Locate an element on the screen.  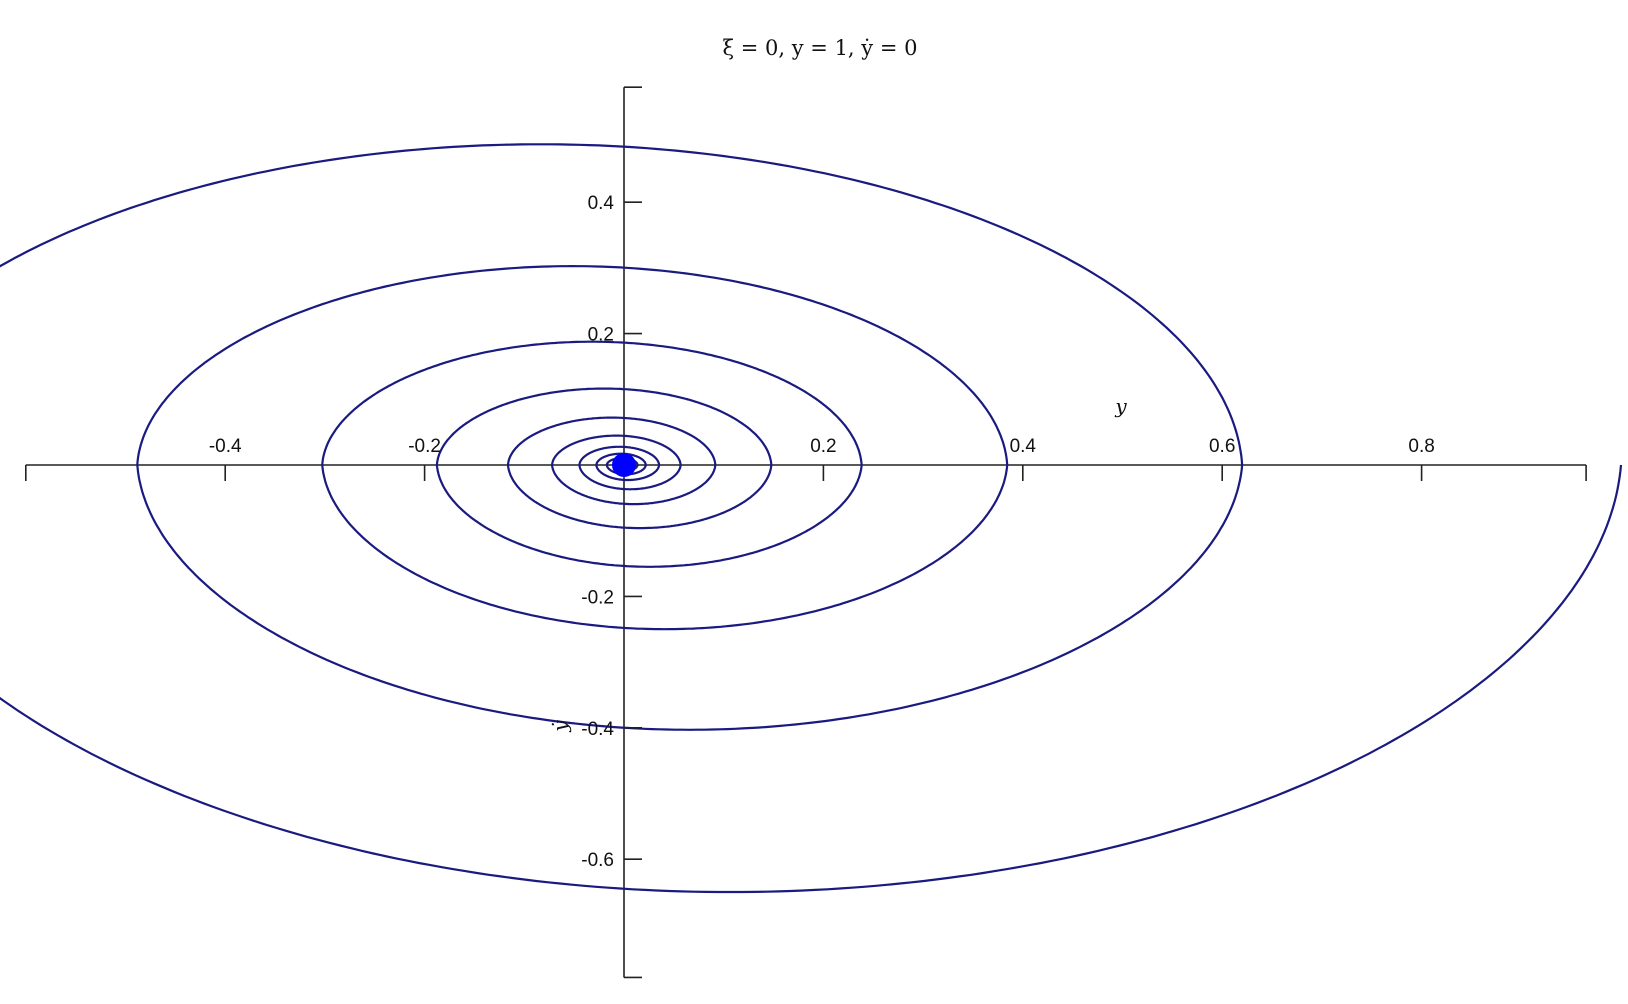
x-tick-label: 0.6 is located at coordinates (1222, 446).